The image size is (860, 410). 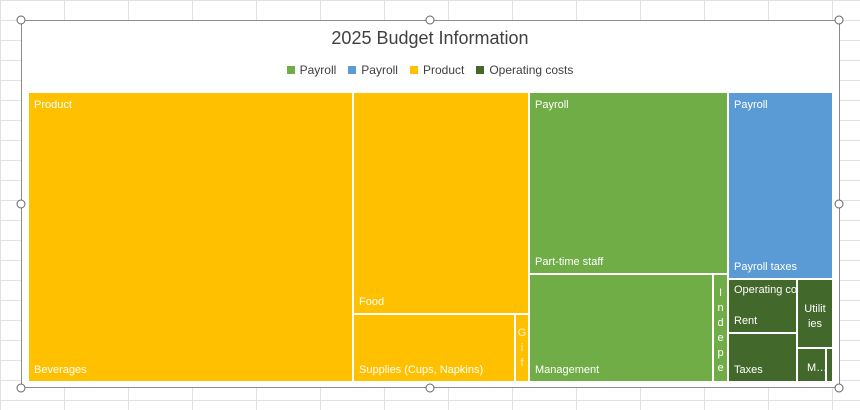 I want to click on tile-label: Management, so click(x=567, y=370).